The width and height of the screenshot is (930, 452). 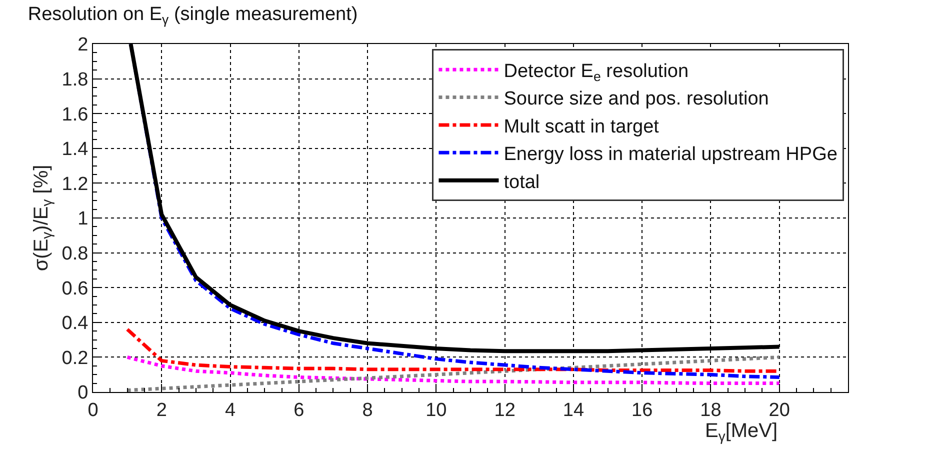 What do you see at coordinates (505, 410) in the screenshot?
I see `x-tick-label: 12` at bounding box center [505, 410].